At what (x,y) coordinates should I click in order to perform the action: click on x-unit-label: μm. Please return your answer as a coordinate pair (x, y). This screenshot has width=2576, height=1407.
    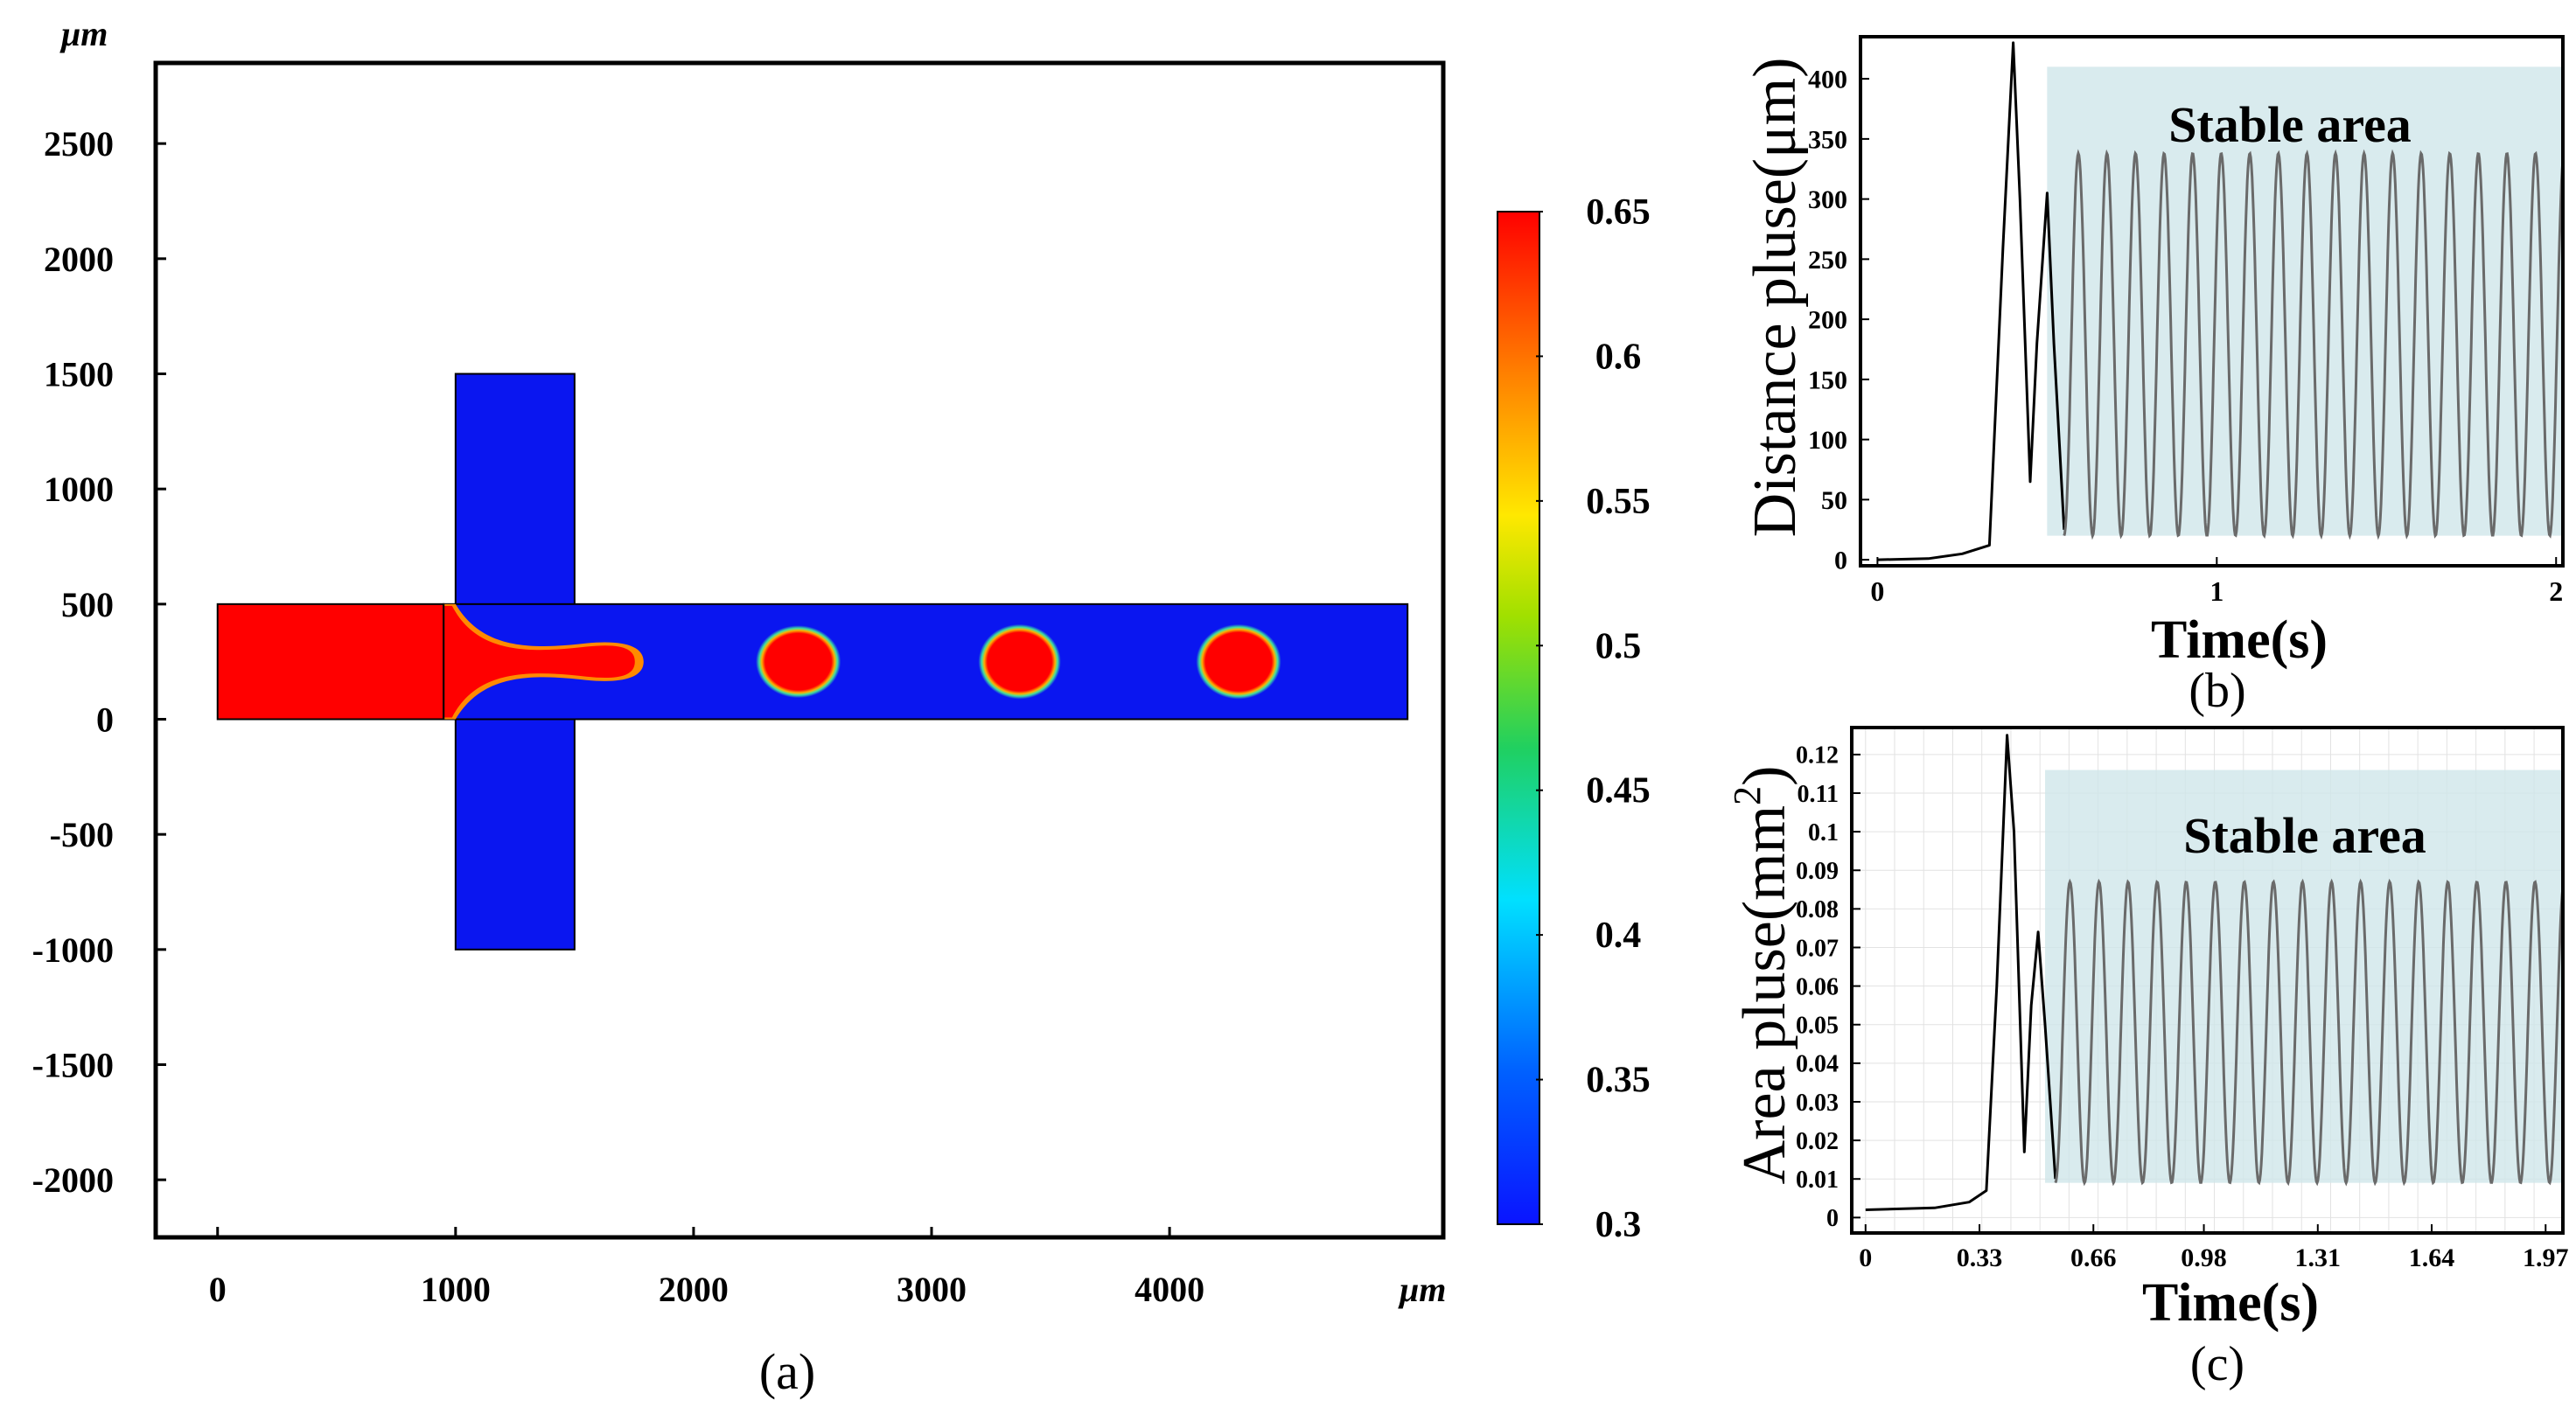
    Looking at the image, I should click on (1422, 1289).